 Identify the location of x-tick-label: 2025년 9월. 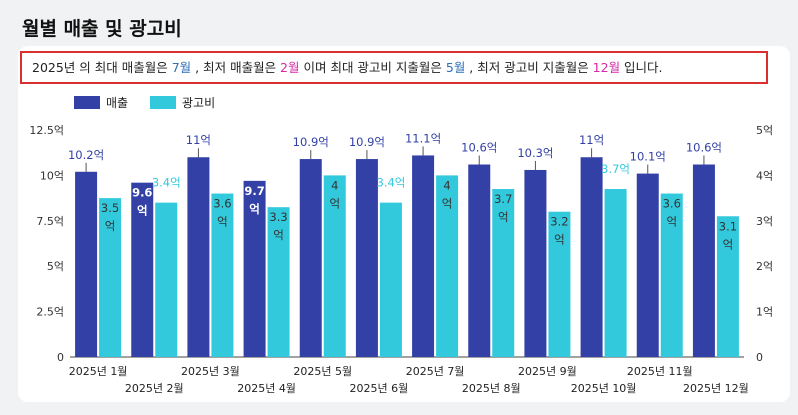
(547, 371).